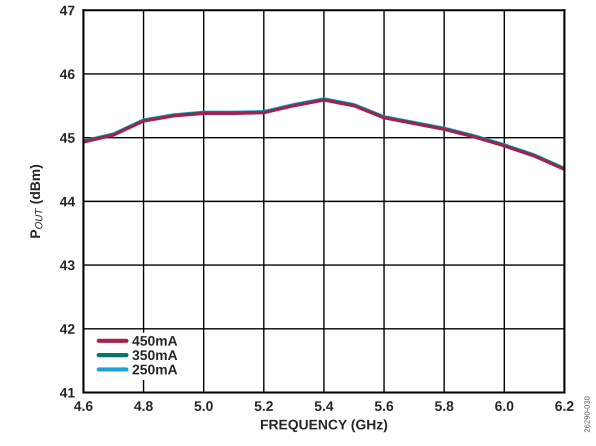 This screenshot has width=596, height=446. Describe the element at coordinates (83, 406) in the screenshot. I see `x-tick-label: 4.6` at that location.